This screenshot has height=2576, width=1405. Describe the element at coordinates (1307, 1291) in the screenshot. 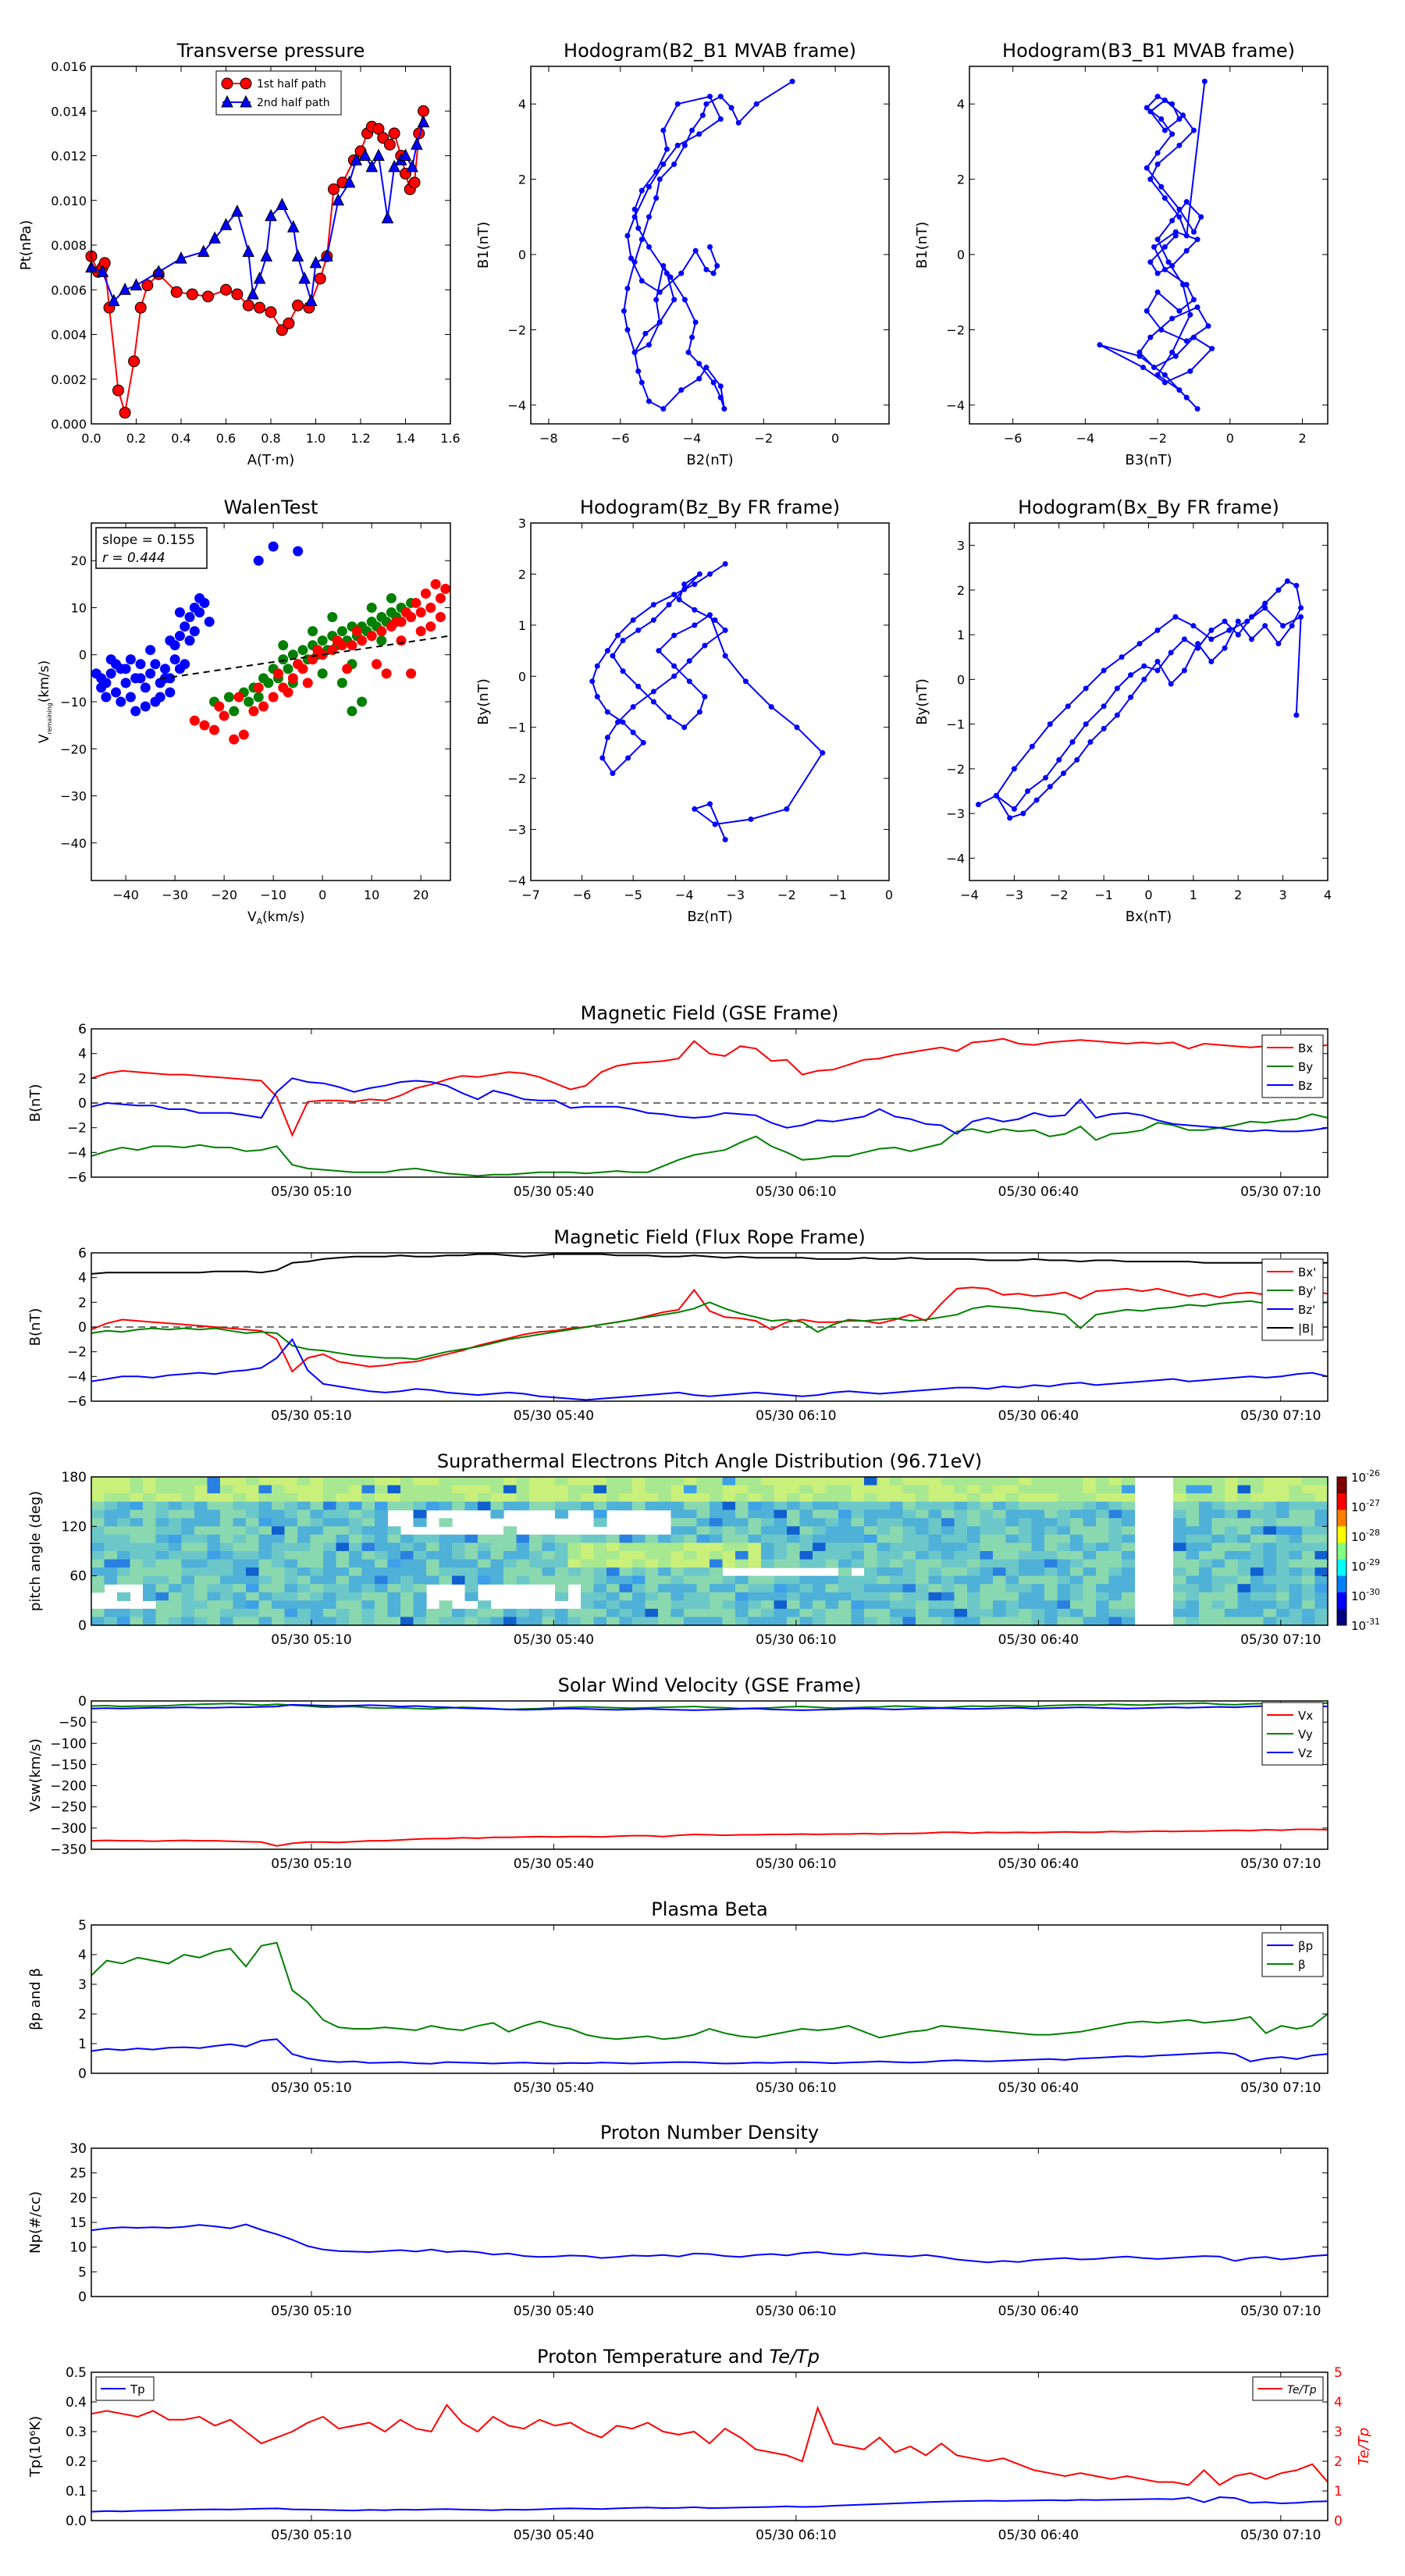

I see `legend-label: By'` at that location.